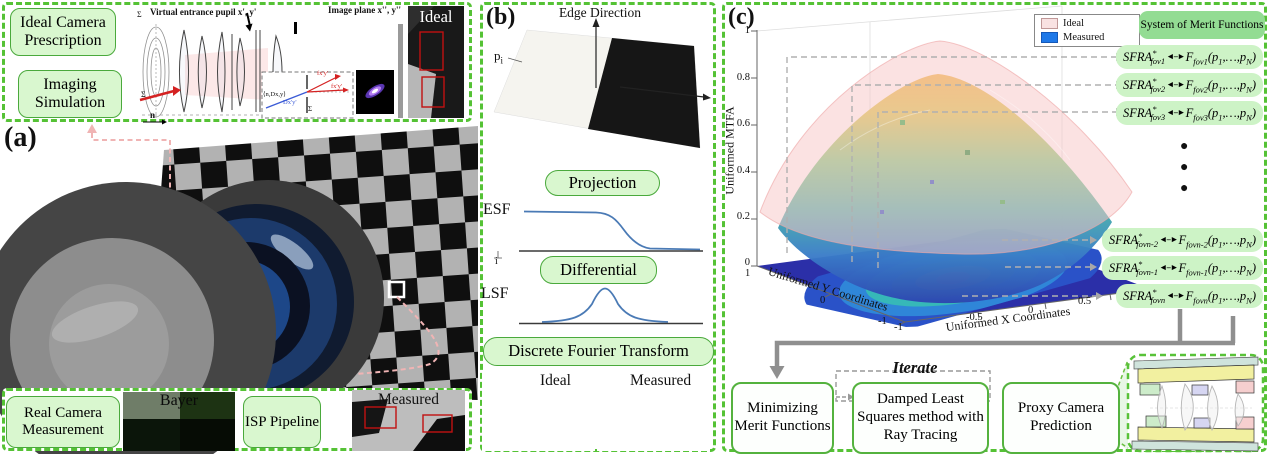  Describe the element at coordinates (1182, 240) in the screenshot. I see `merit-equation-fovn-2: SFRA*fovn-2◄--►Ffovn-2(p1,…,pN)` at that location.